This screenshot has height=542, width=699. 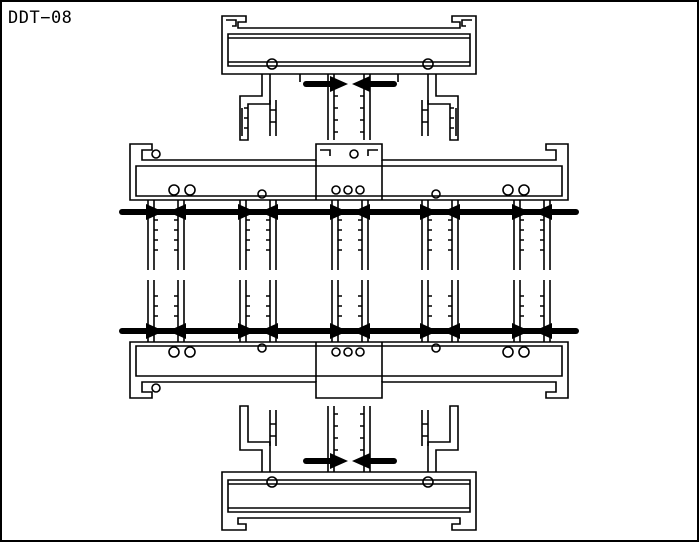 I want to click on lower-transom, so click(x=349, y=370).